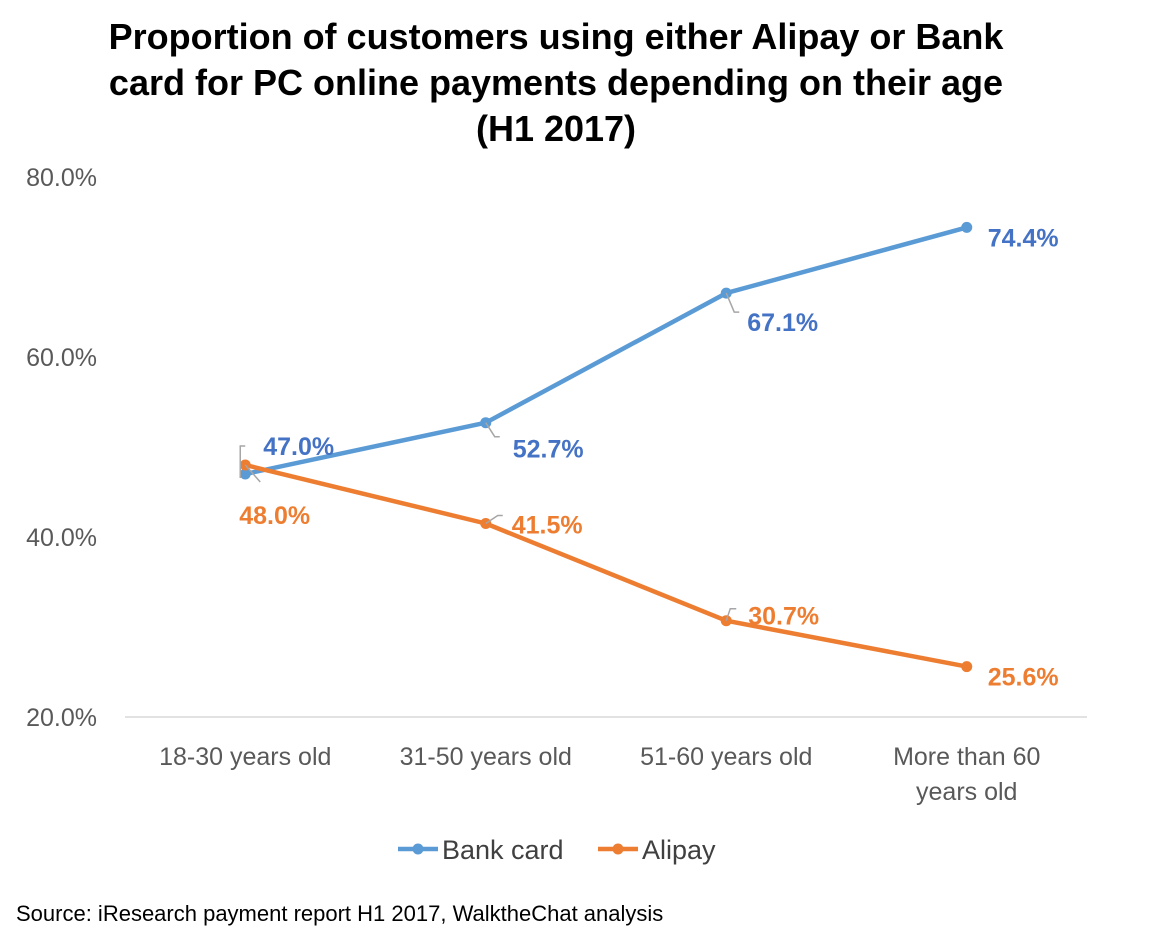 This screenshot has height=943, width=1152. I want to click on data-label: 30.7%, so click(783, 617).